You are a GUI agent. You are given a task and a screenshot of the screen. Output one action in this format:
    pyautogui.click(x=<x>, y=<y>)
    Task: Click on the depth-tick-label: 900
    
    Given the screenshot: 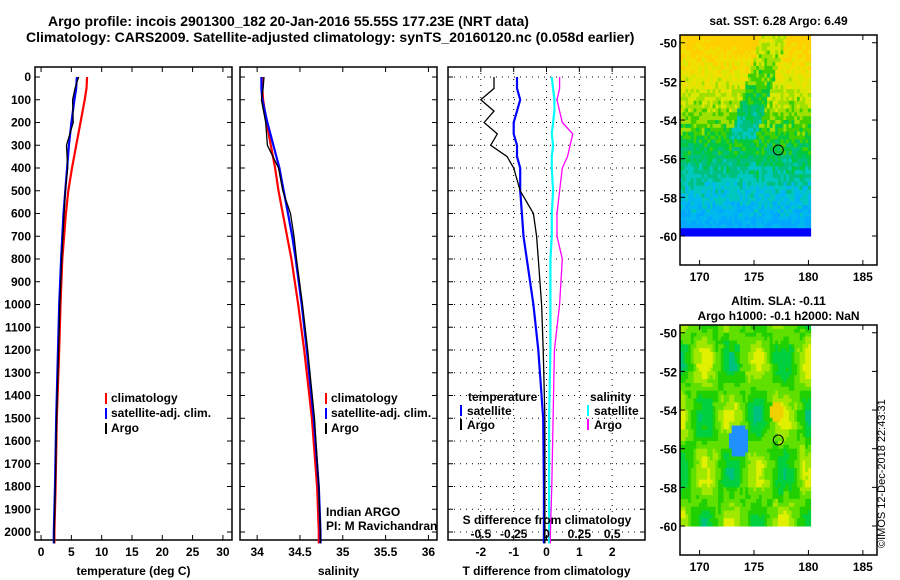 What is the action you would take?
    pyautogui.click(x=21, y=282)
    